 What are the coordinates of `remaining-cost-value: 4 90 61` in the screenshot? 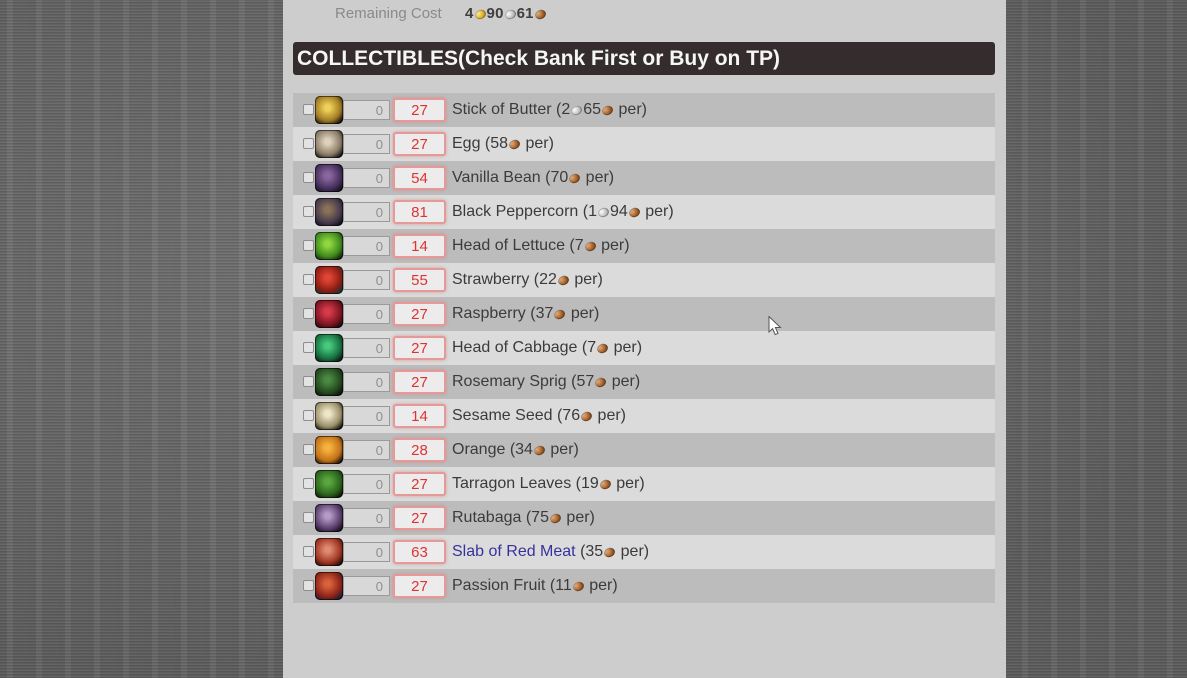 It's located at (506, 13).